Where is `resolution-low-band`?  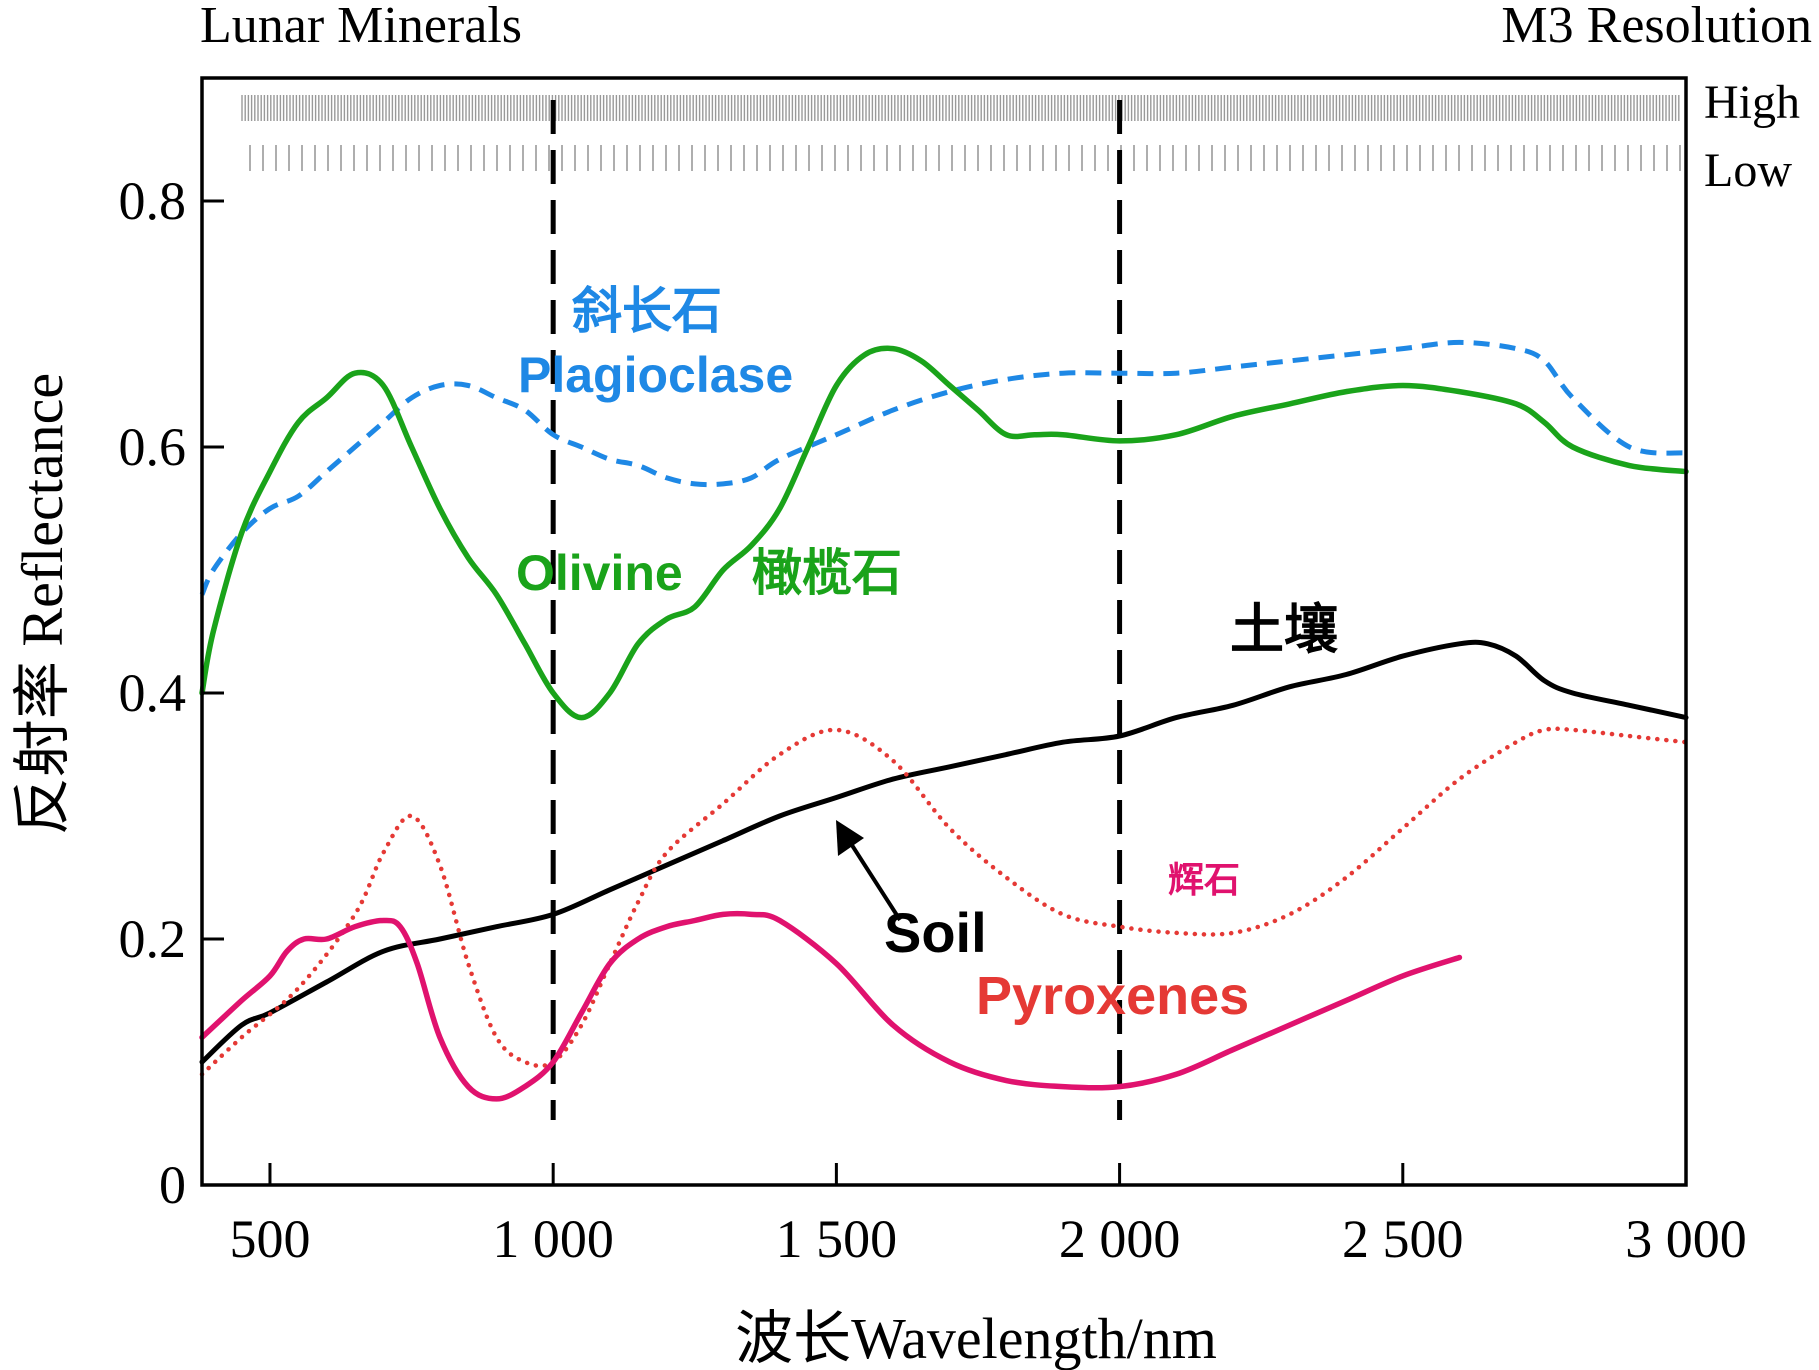 resolution-low-band is located at coordinates (965, 158).